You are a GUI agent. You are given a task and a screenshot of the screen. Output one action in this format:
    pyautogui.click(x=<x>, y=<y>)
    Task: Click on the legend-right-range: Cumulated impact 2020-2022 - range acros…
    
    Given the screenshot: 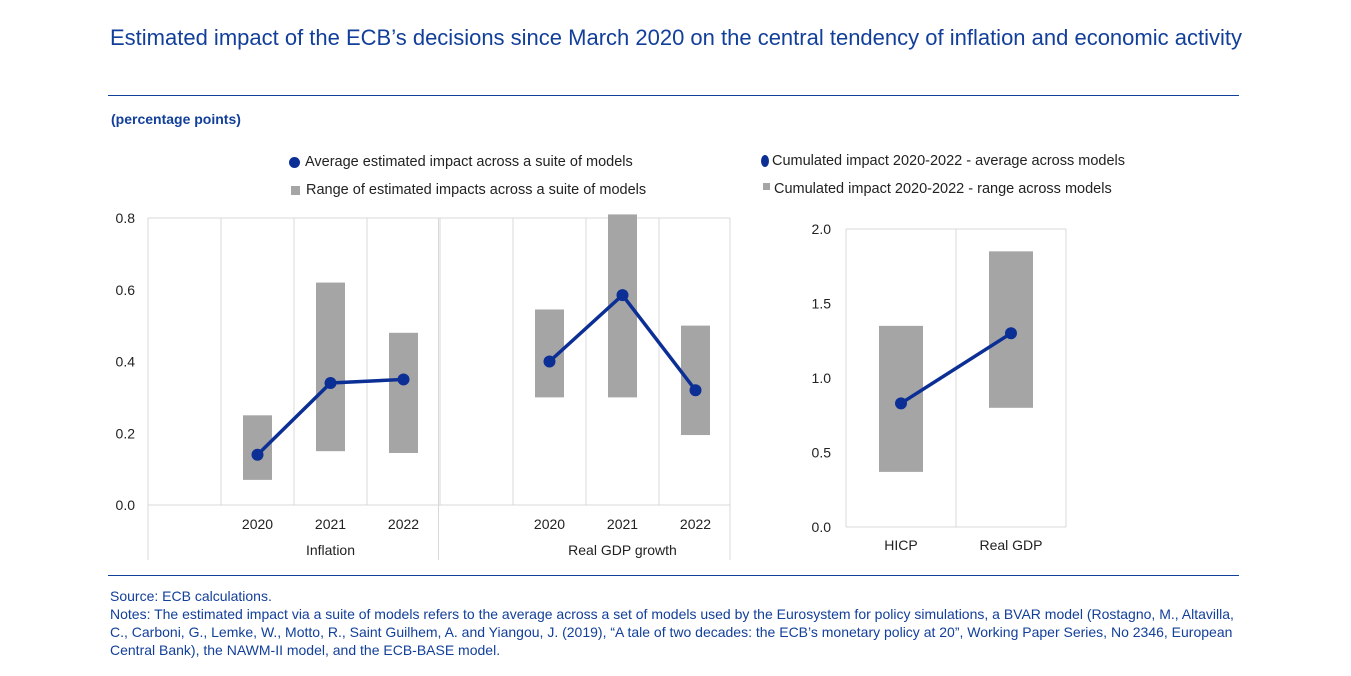 What is the action you would take?
    pyautogui.click(x=937, y=189)
    